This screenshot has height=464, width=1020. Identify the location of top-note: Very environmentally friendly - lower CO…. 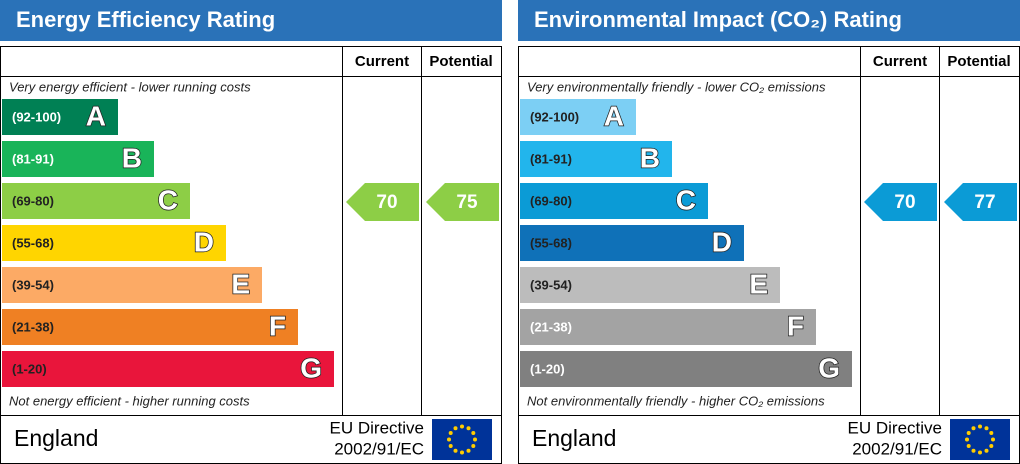
(676, 86).